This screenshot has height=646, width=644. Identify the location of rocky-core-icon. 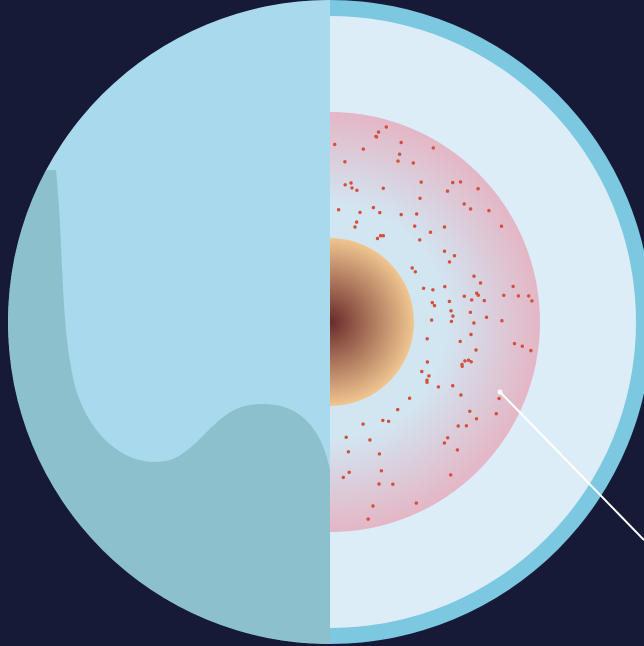
(372, 322).